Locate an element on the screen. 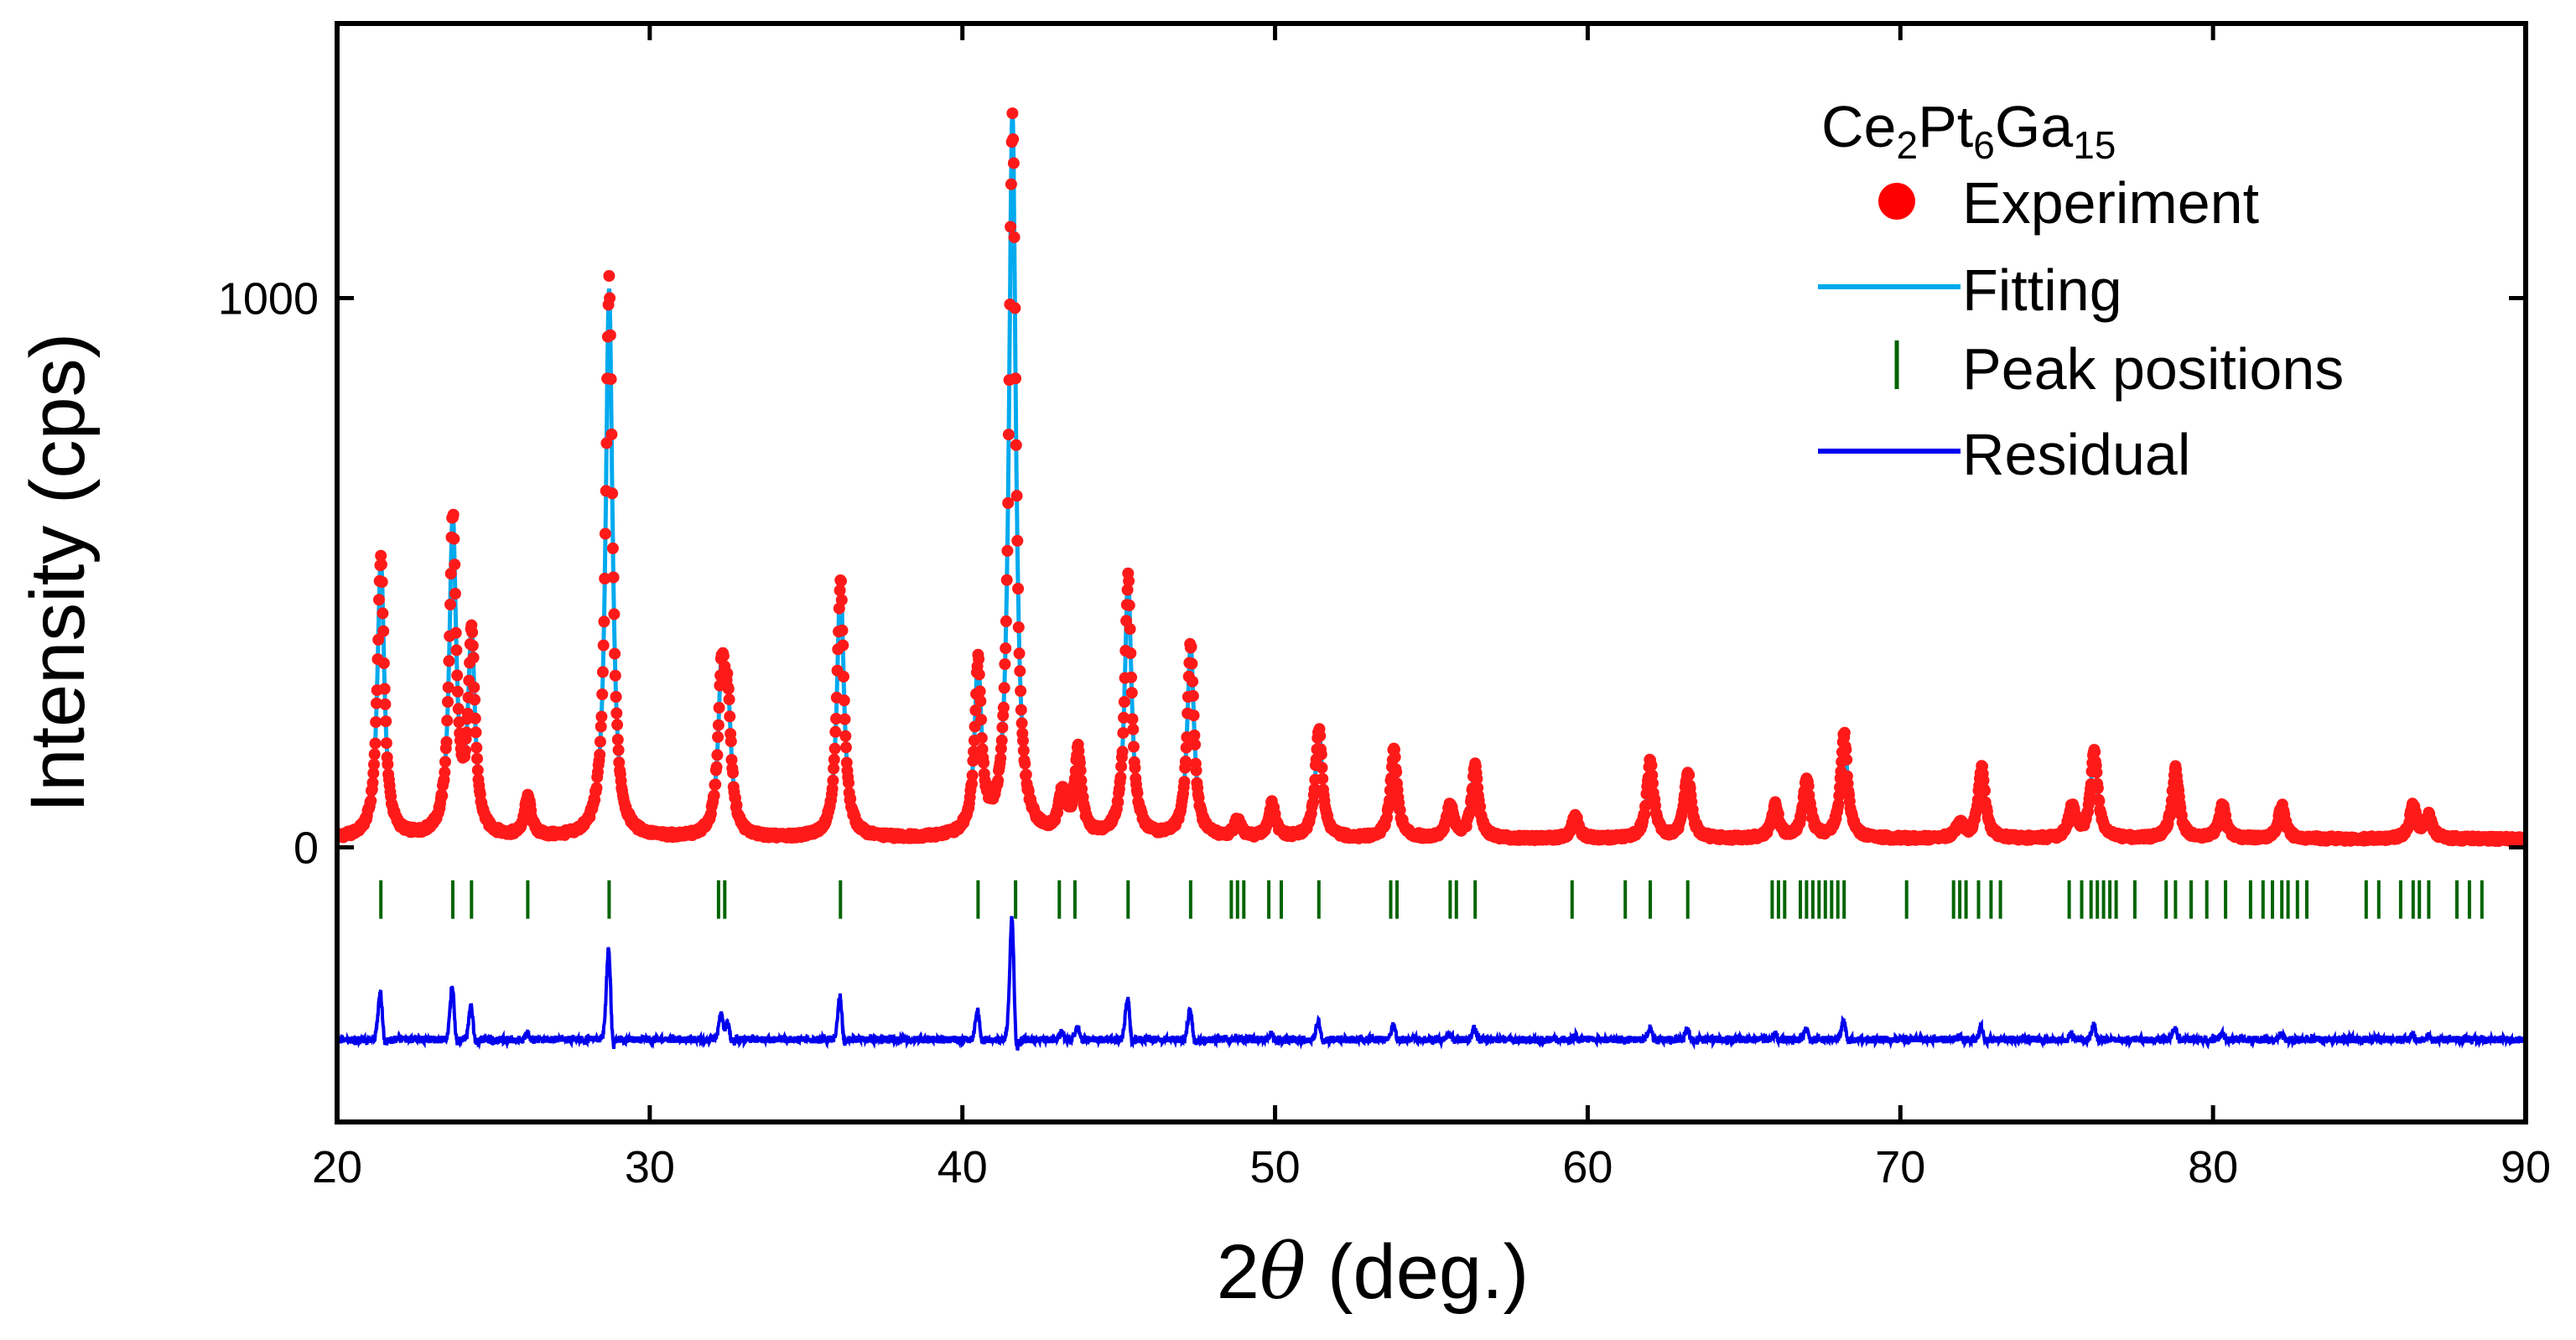  residual-line is located at coordinates (1431, 984).